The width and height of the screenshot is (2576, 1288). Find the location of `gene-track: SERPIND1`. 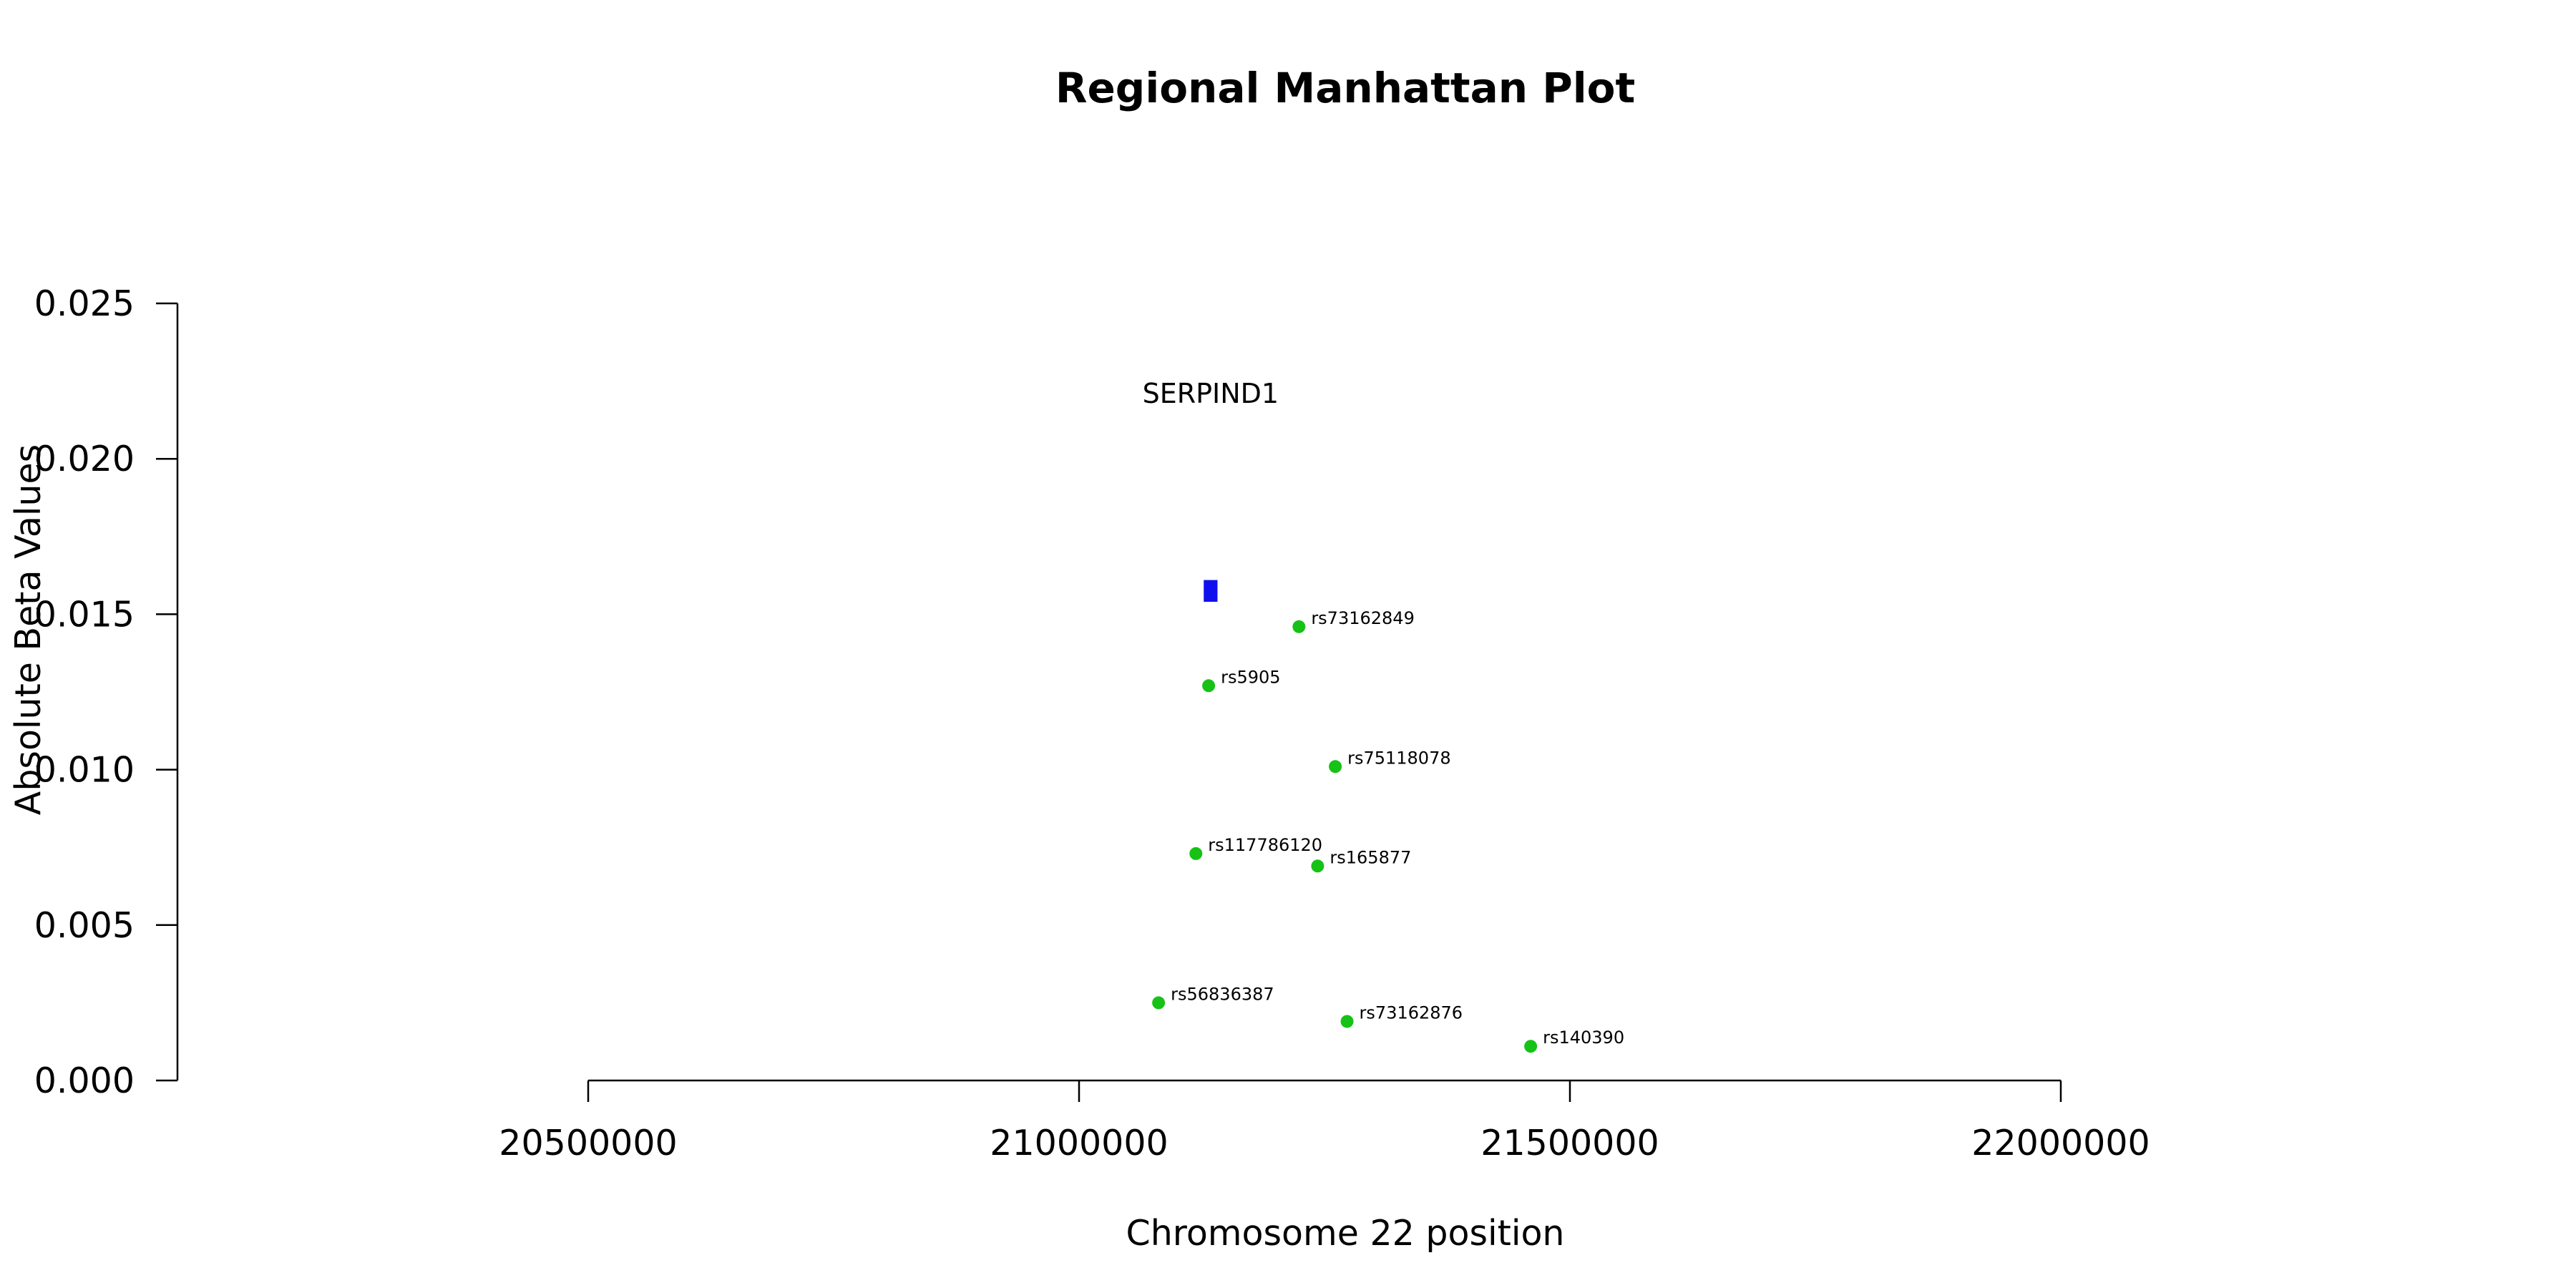

gene-track: SERPIND1 is located at coordinates (1211, 490).